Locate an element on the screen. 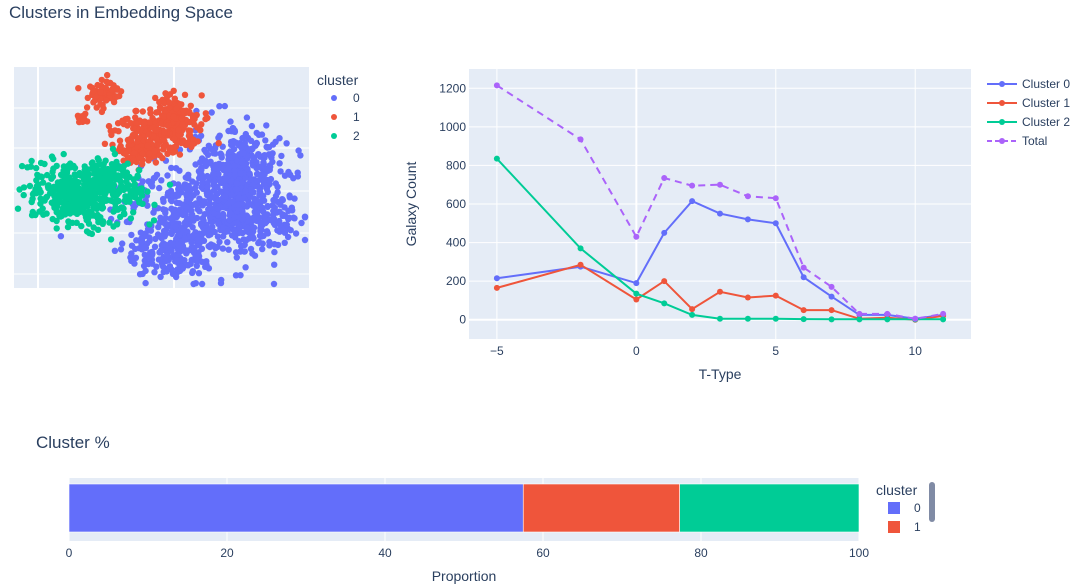  scatter-legend-title: cluster is located at coordinates (338, 80).